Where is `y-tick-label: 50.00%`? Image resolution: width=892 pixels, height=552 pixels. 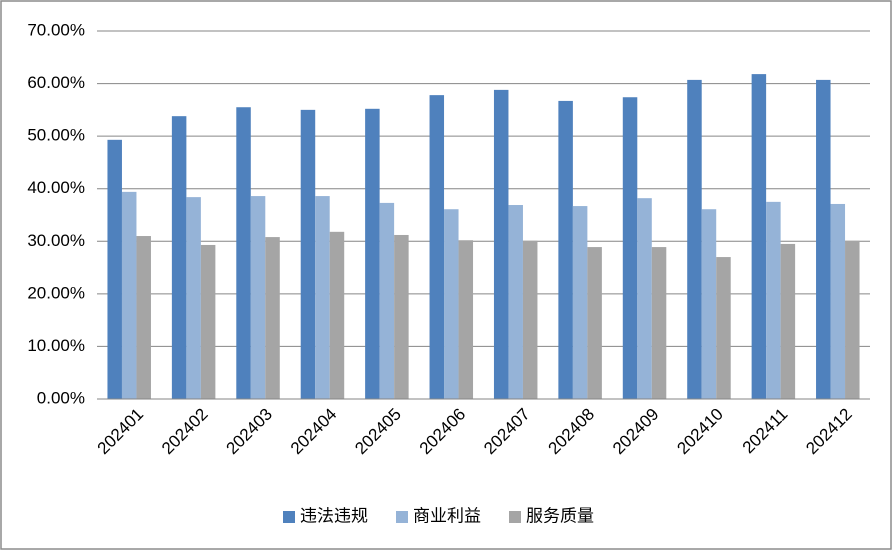 y-tick-label: 50.00% is located at coordinates (56, 135).